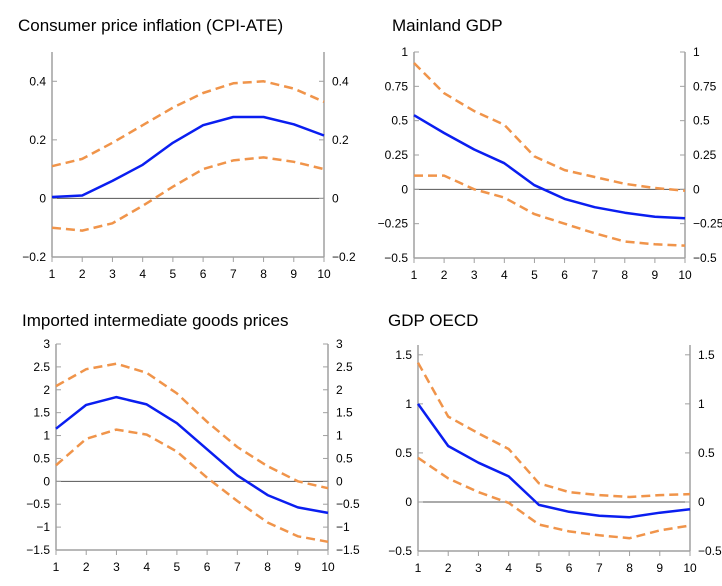 This screenshot has width=722, height=586. I want to click on y-tick-label-right: 0.25, so click(705, 155).